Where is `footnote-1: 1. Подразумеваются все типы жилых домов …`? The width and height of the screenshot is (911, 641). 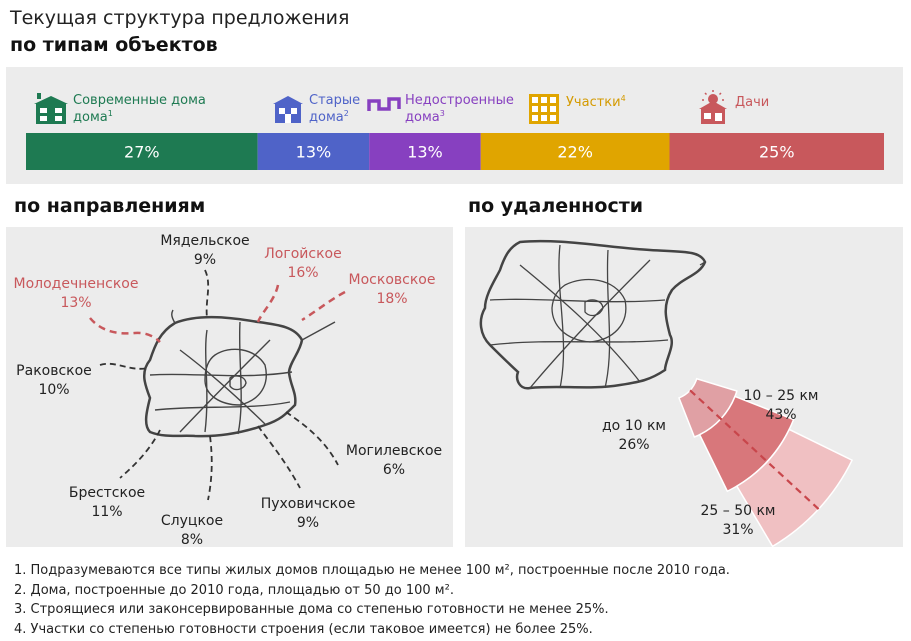
footnote-1: 1. Подразумеваются все типы жилых домов … is located at coordinates (372, 570).